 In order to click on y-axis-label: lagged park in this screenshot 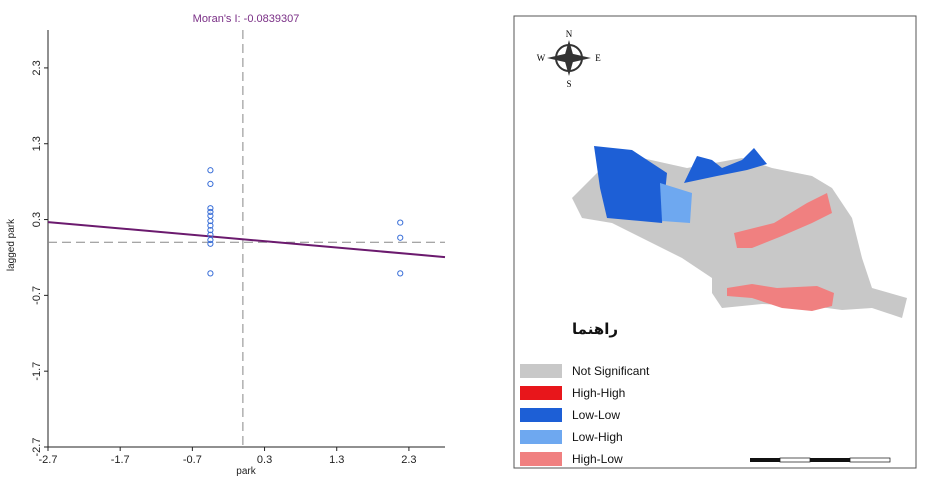, I will do `click(11, 244)`.